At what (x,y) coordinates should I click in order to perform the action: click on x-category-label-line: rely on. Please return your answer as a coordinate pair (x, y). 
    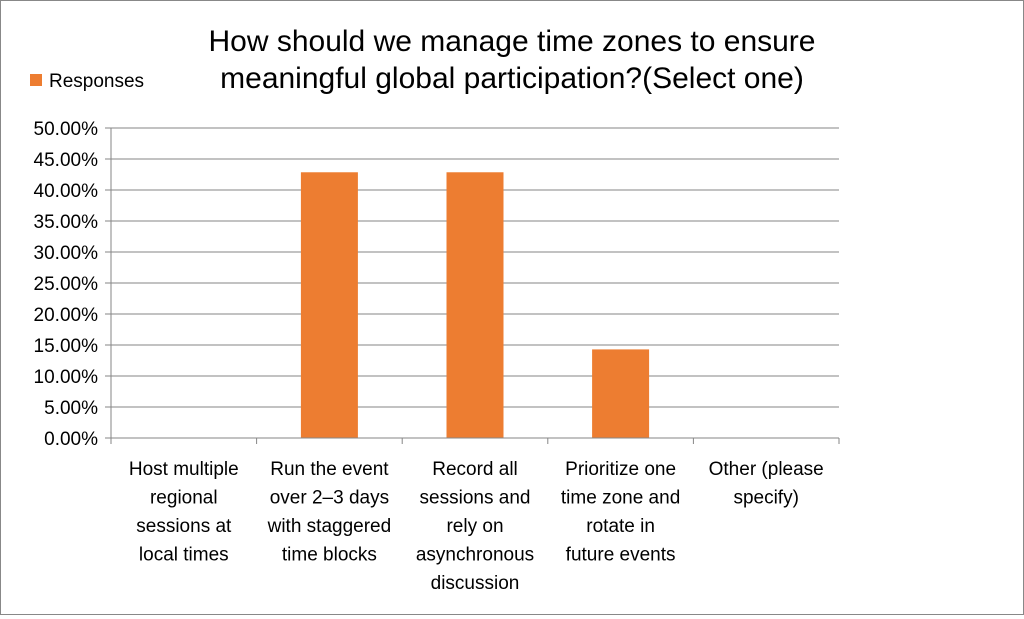
    Looking at the image, I should click on (474, 526).